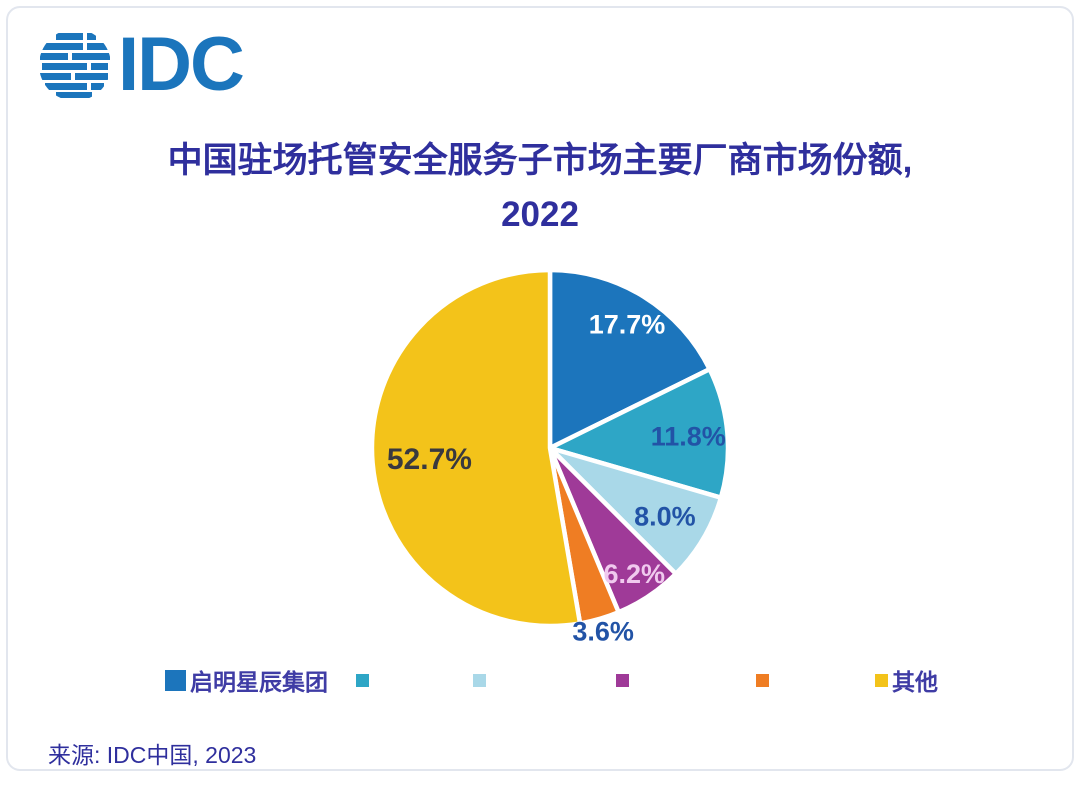  What do you see at coordinates (181, 64) in the screenshot?
I see `idc-logo-text: IDC` at bounding box center [181, 64].